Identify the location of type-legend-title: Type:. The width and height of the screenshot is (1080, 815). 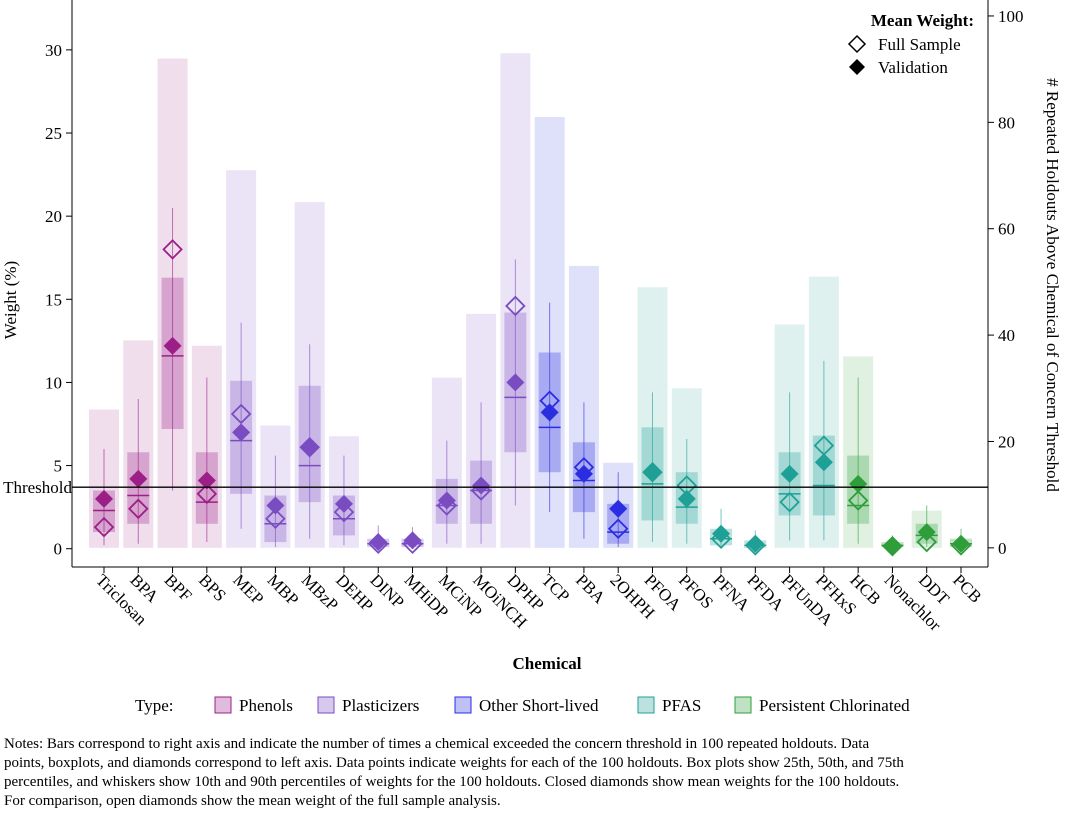
(154, 705).